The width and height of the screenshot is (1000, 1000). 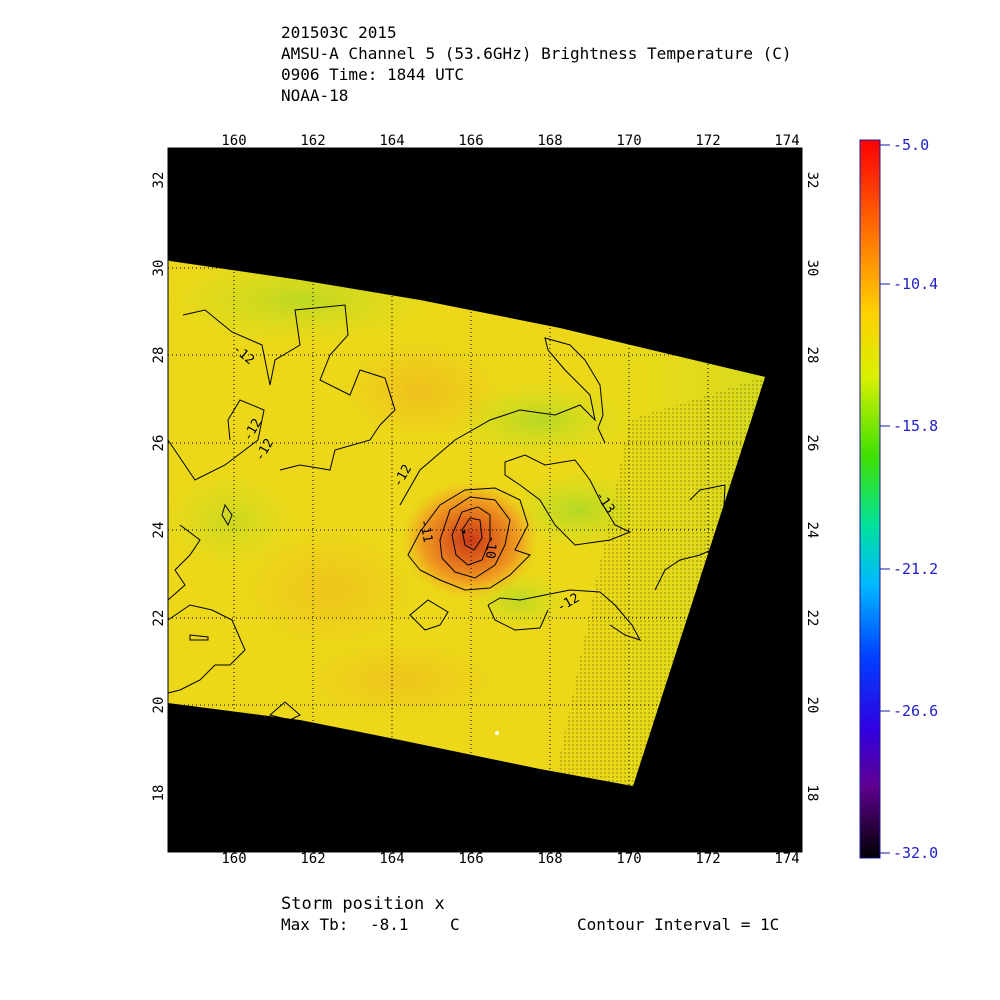 What do you see at coordinates (391, 141) in the screenshot?
I see `lon-tick-top-164: 164` at bounding box center [391, 141].